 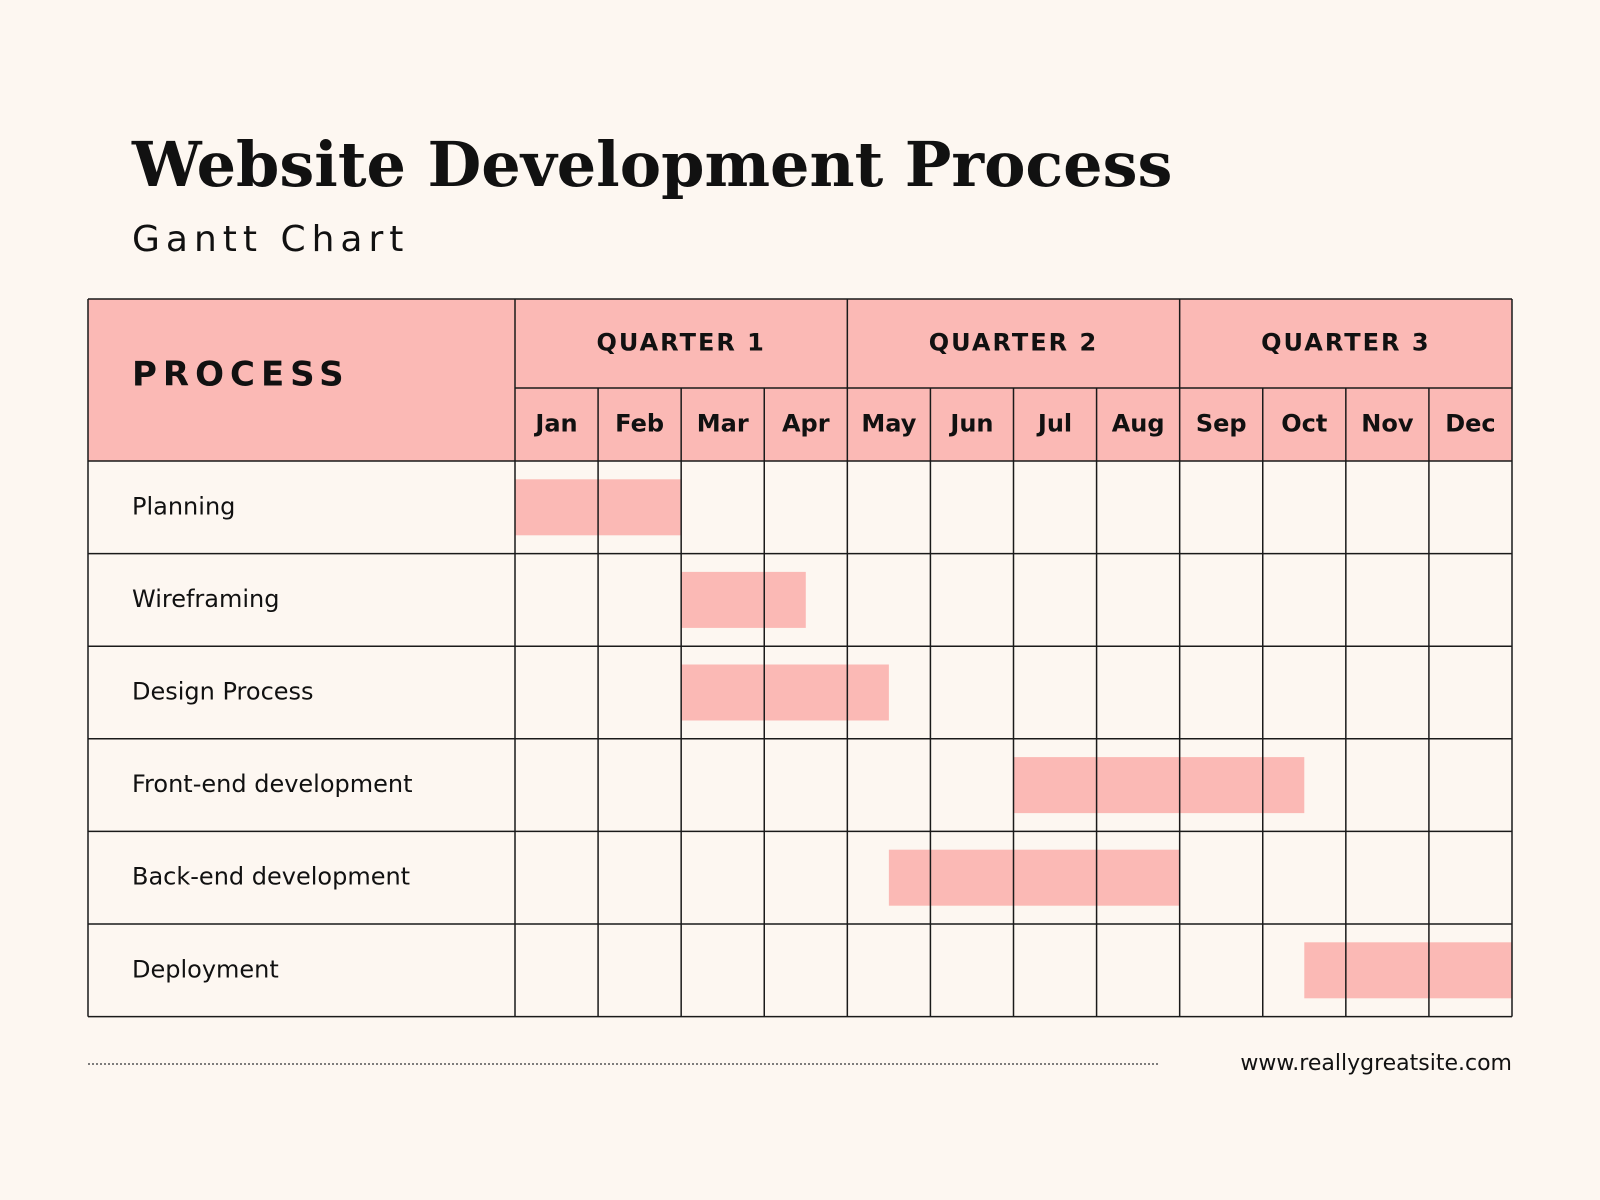 I want to click on header-background, so click(x=800, y=380).